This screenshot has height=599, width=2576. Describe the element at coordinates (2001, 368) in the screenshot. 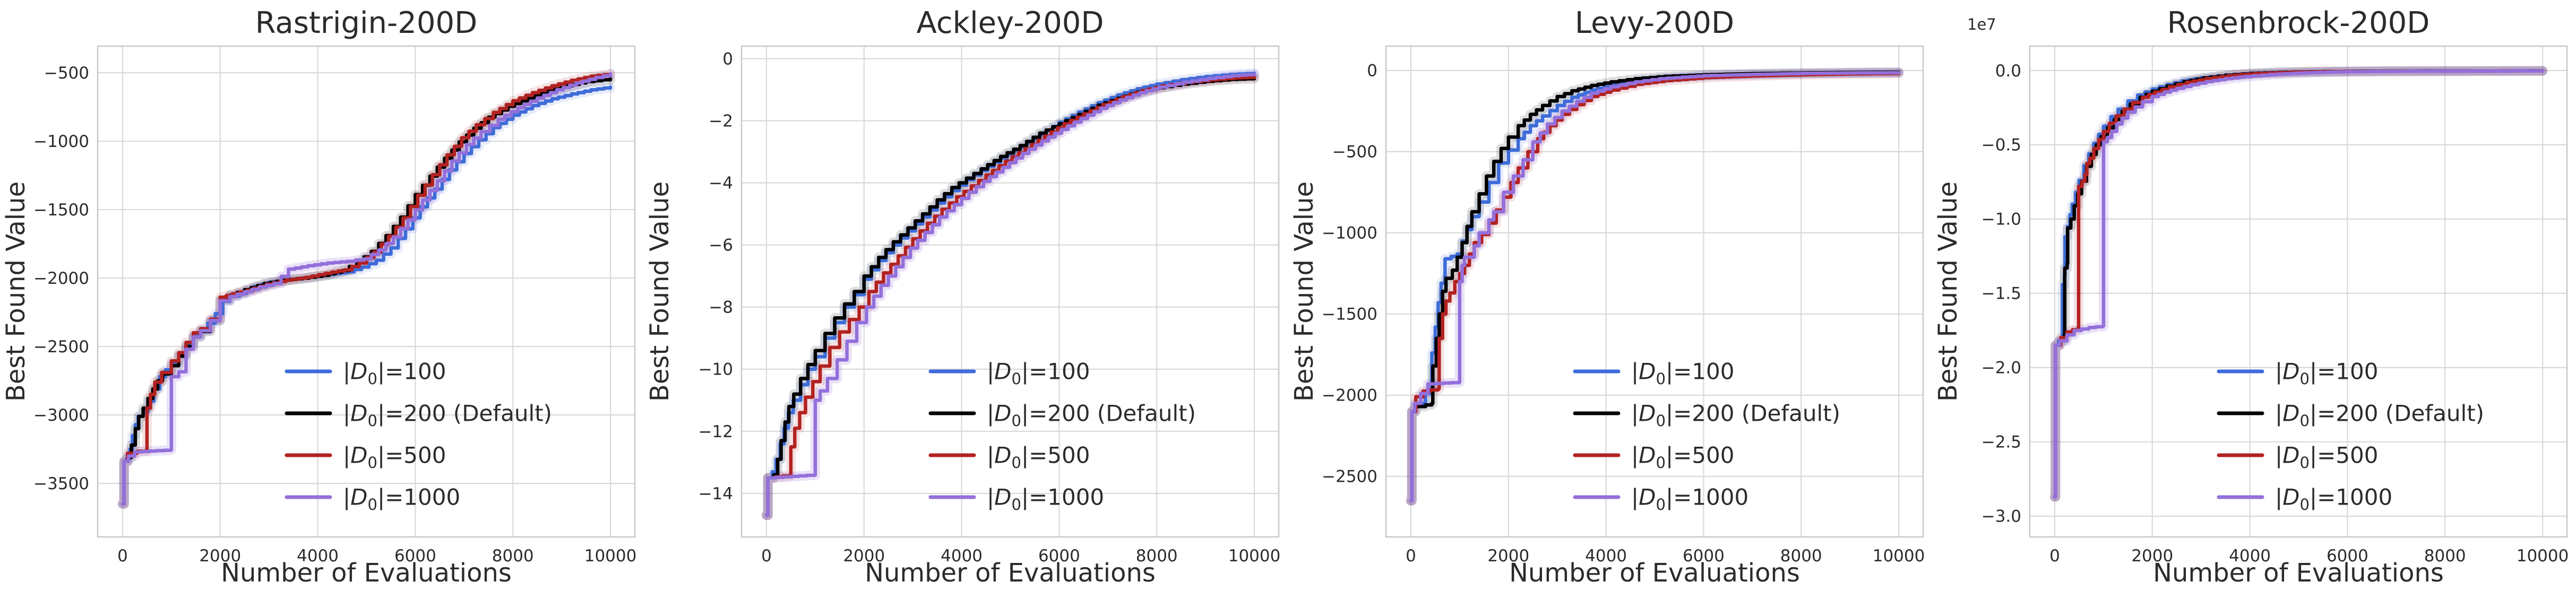

I see `y-tick-label: −2.0` at that location.